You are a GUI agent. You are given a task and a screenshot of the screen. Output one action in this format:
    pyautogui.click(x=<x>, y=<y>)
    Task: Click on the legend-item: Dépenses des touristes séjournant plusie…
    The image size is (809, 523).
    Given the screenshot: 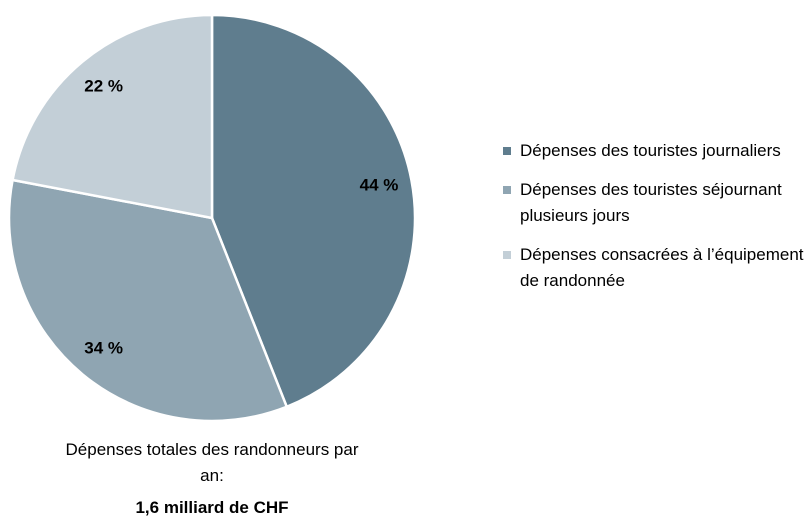 What is the action you would take?
    pyautogui.click(x=654, y=203)
    